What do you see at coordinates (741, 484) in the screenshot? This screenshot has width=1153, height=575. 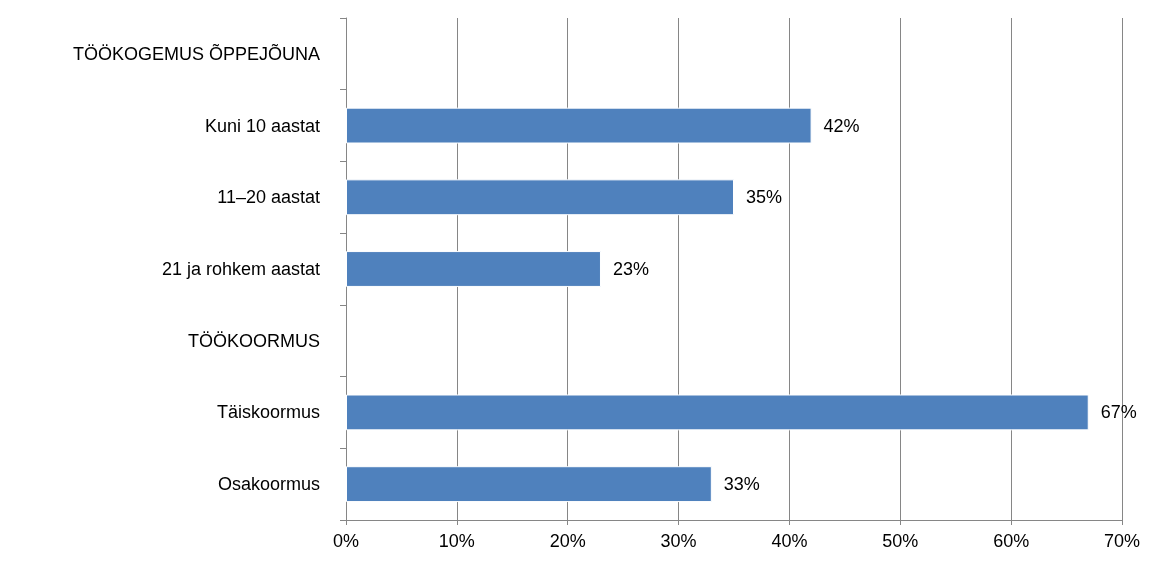 I see `data-label: 33%` at bounding box center [741, 484].